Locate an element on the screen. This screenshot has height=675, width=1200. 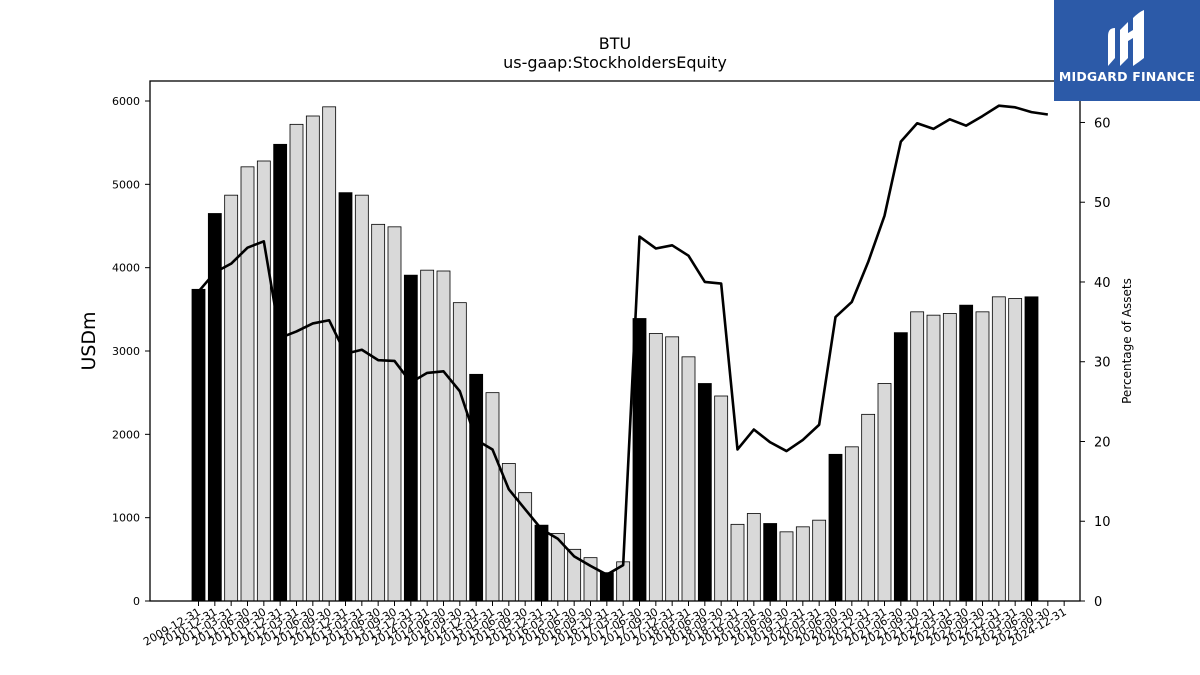
chart-subtitle: us-gaap:StockholdersEquity is located at coordinates (615, 62).